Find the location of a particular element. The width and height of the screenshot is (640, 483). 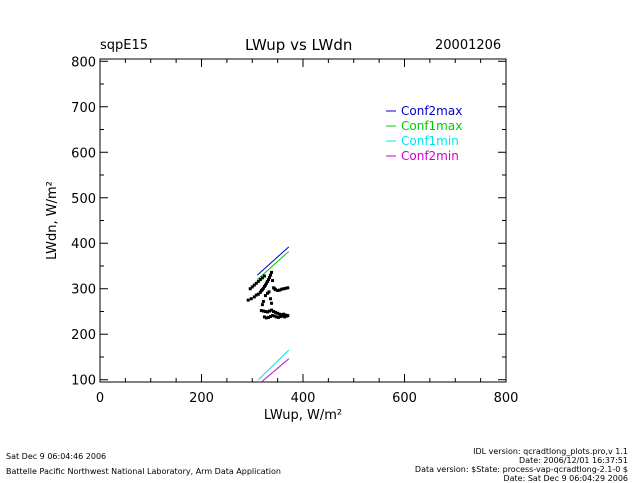

scatter-points is located at coordinates (268, 295).